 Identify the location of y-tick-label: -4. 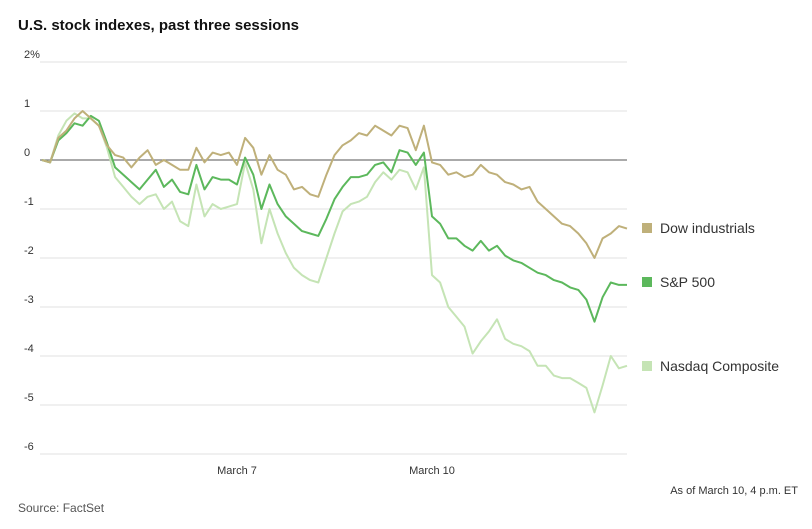
(29, 349).